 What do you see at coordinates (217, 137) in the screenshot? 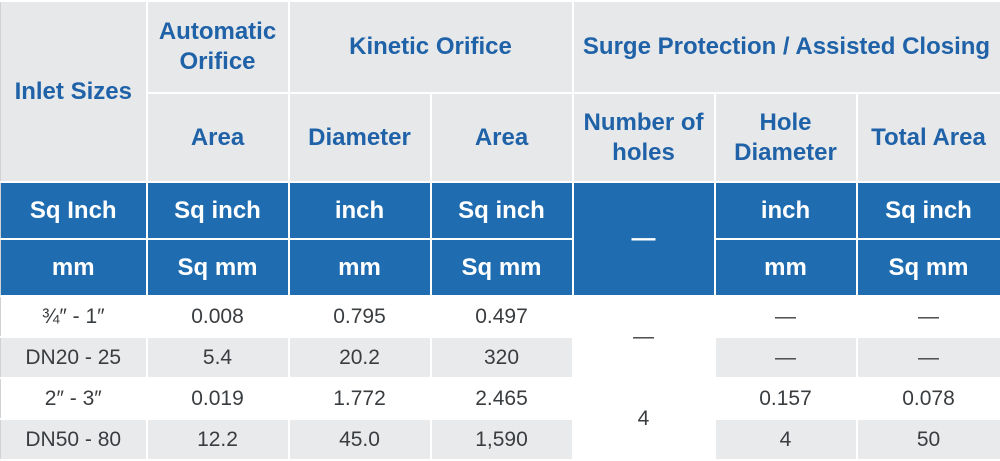
I see `subheader-auto-area: Area` at bounding box center [217, 137].